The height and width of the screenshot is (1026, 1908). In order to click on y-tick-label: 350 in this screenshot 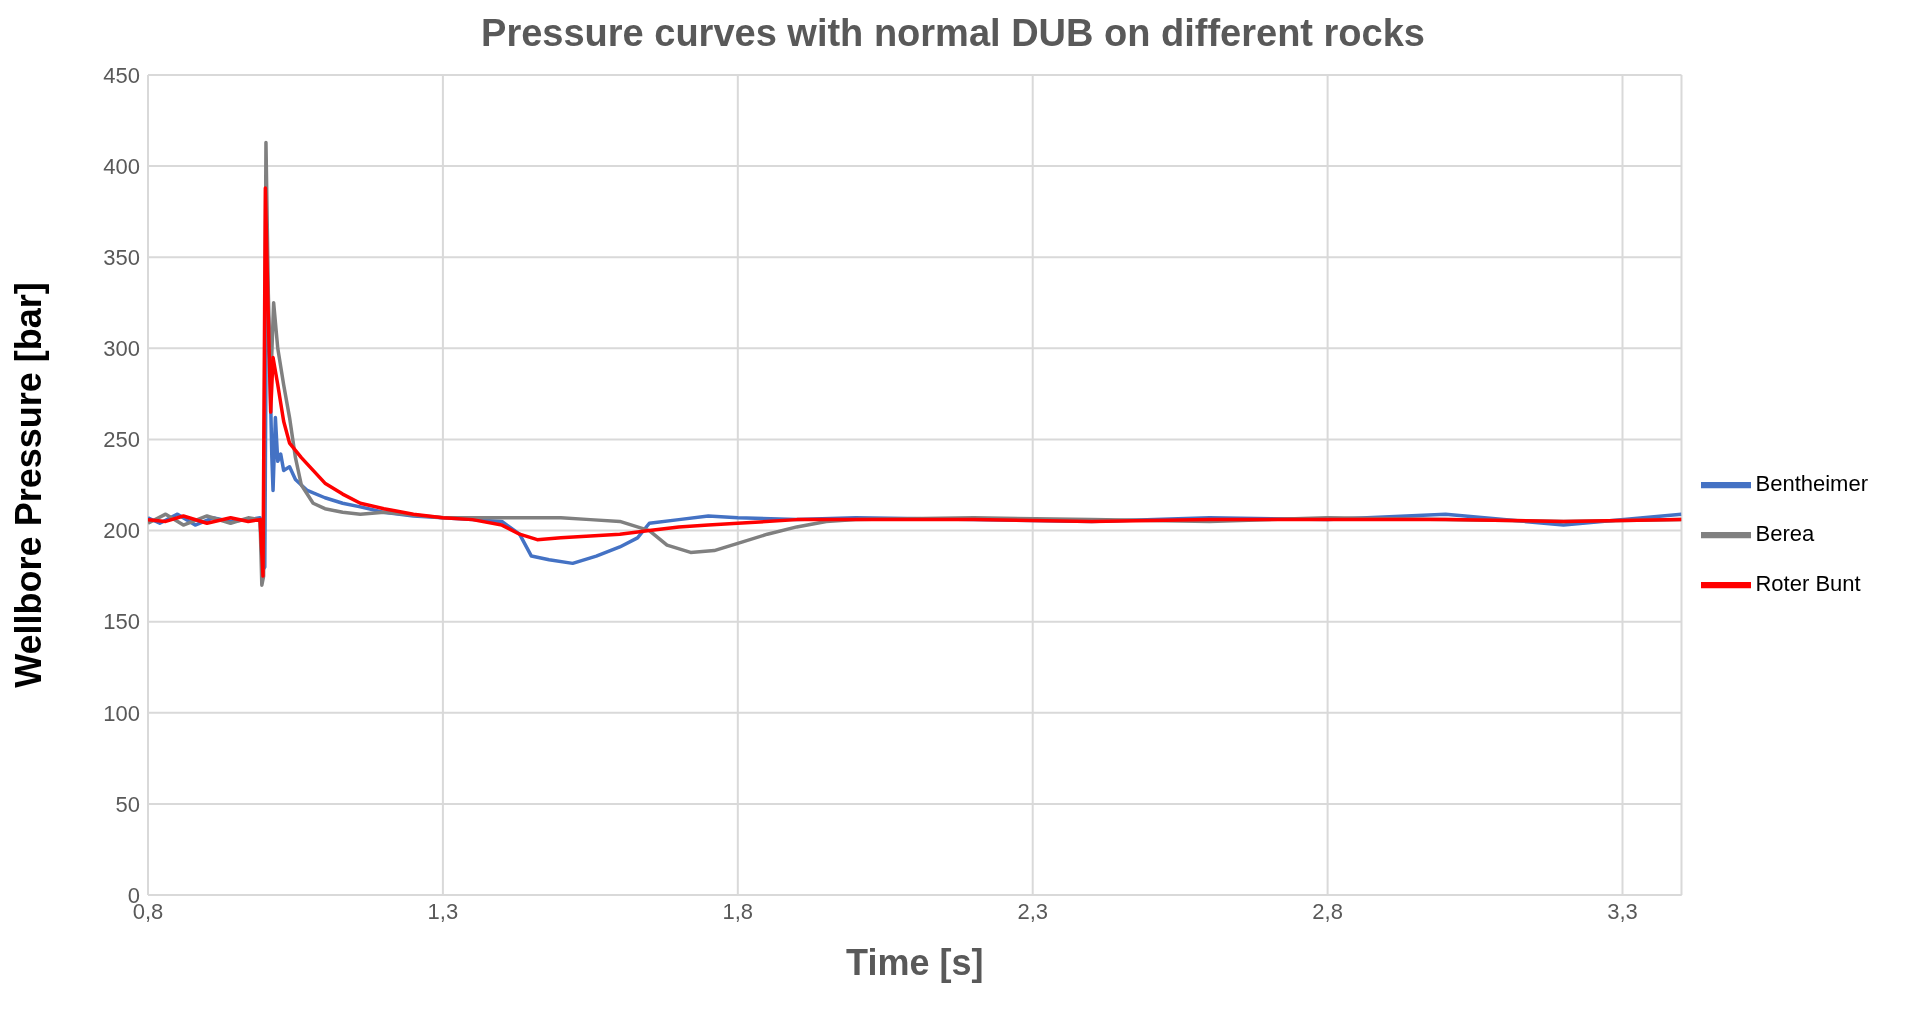, I will do `click(121, 258)`.